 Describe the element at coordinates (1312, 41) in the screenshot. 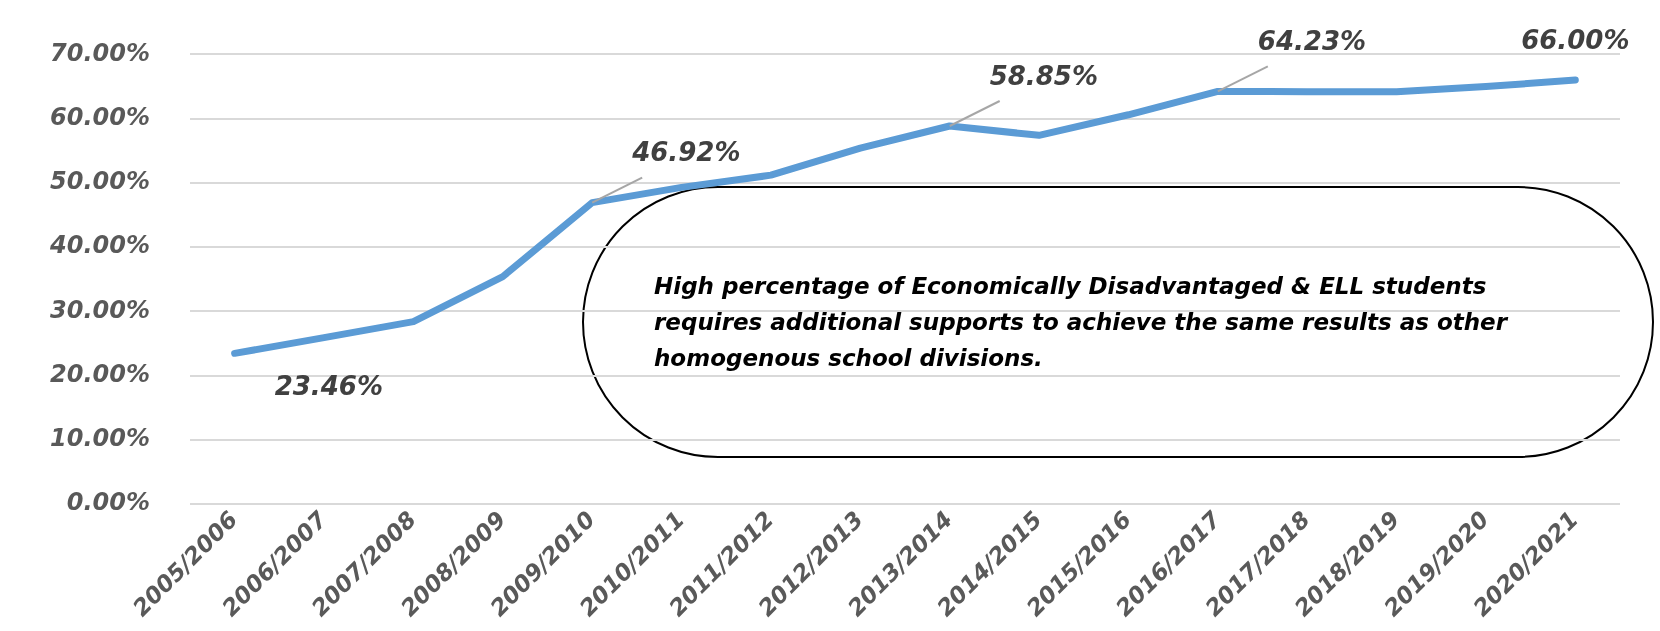

I see `data-label: 64.23%` at that location.